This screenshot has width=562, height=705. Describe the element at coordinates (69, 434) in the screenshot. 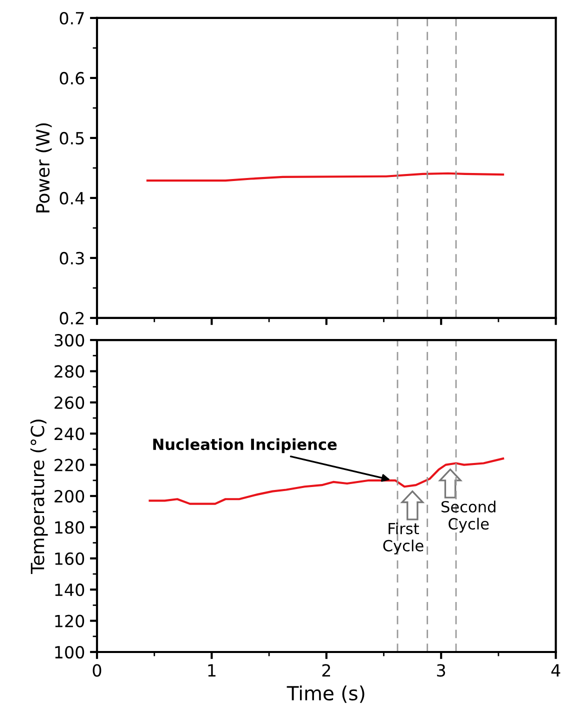

I see `y-tick-label: 240` at that location.